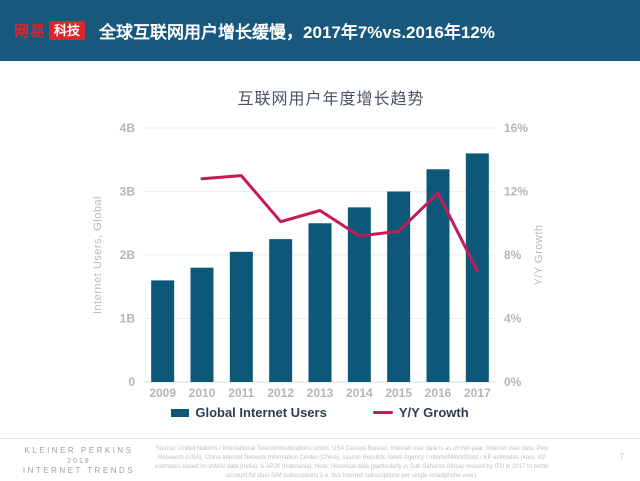 The image size is (640, 481). Describe the element at coordinates (399, 286) in the screenshot. I see `bar-2015` at that location.